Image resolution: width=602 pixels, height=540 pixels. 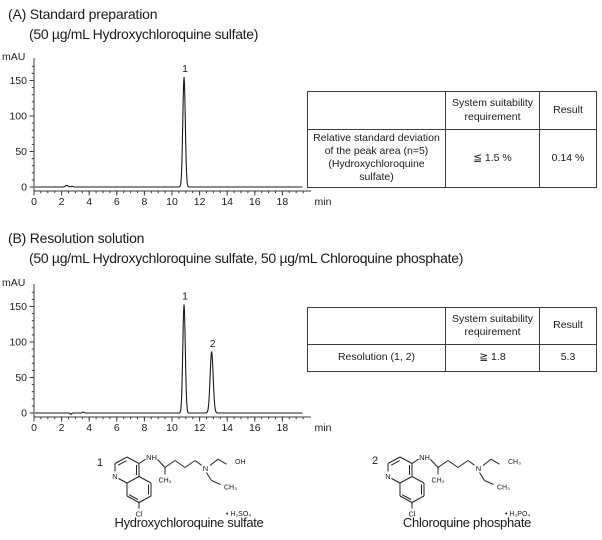 I want to click on hydroxyl-label: OH, so click(x=240, y=462).